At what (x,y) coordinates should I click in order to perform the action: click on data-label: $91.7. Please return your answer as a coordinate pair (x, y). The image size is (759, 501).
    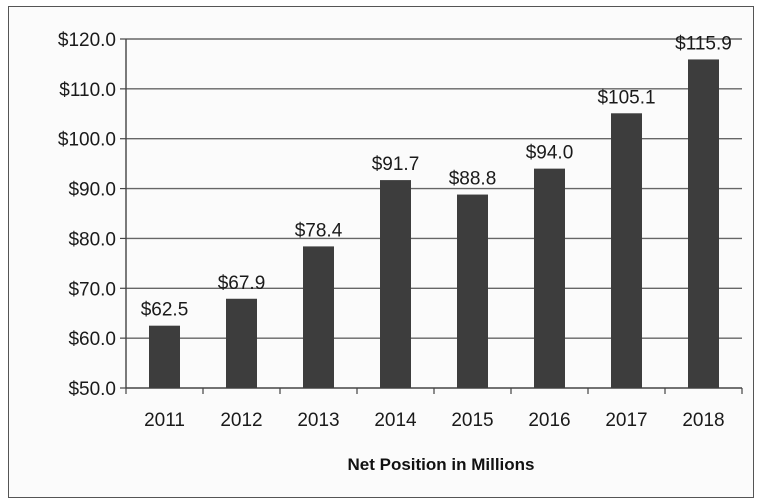
    Looking at the image, I should click on (396, 164).